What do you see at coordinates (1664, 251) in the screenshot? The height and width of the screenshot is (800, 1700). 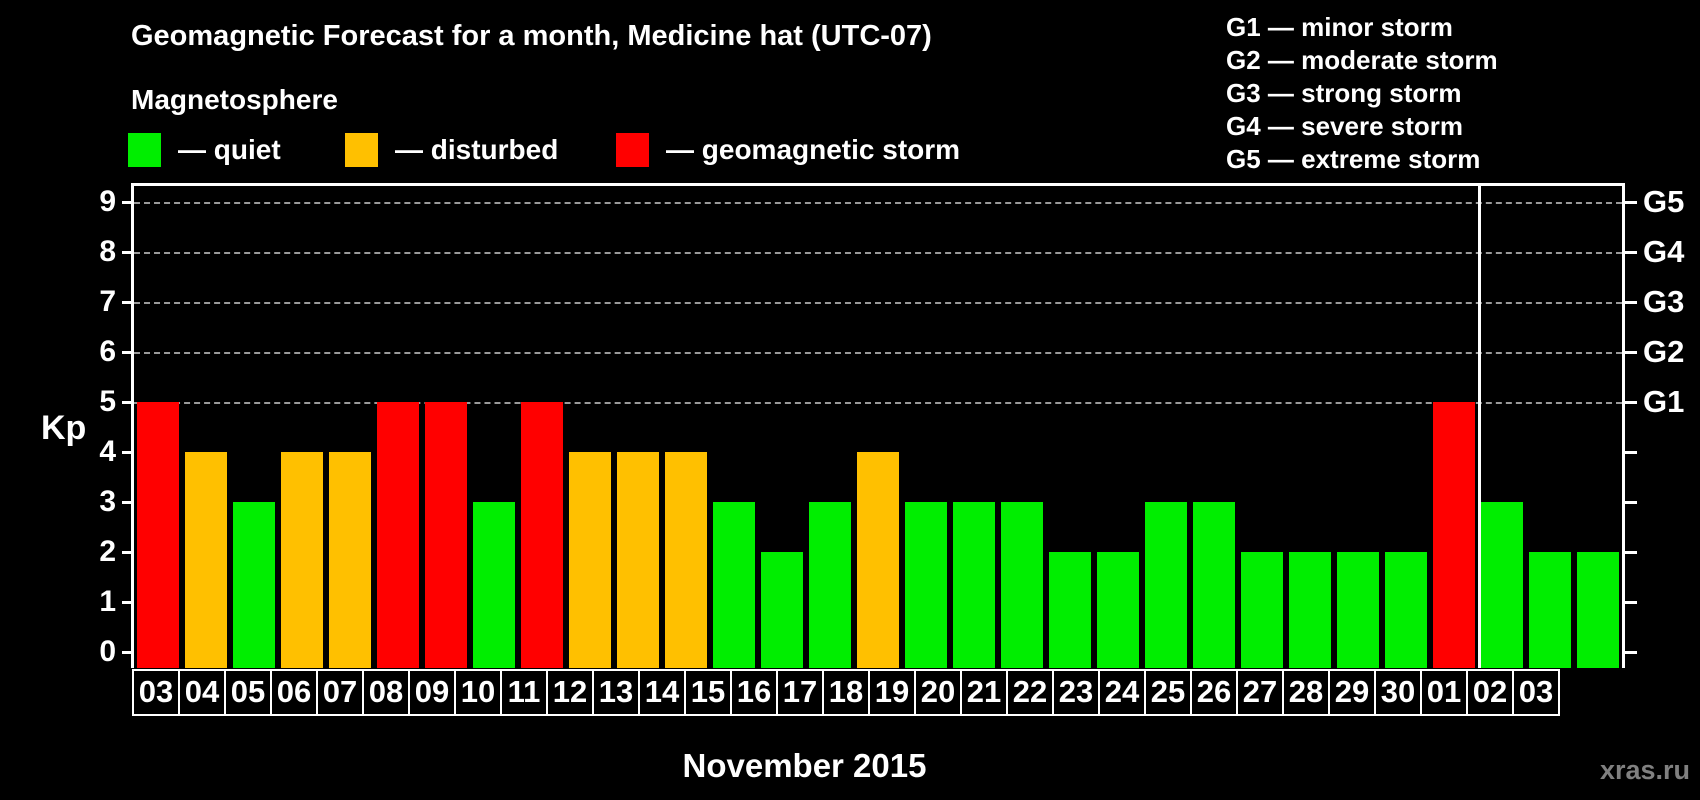 I see `g-axis-label-G4: G4` at bounding box center [1664, 251].